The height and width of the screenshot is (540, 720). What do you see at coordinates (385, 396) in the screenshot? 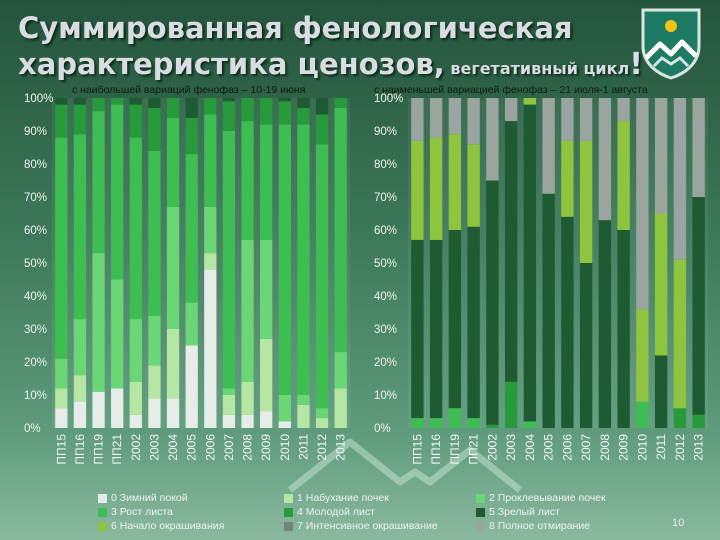
I see `y-tick-label: 10%` at bounding box center [385, 396].